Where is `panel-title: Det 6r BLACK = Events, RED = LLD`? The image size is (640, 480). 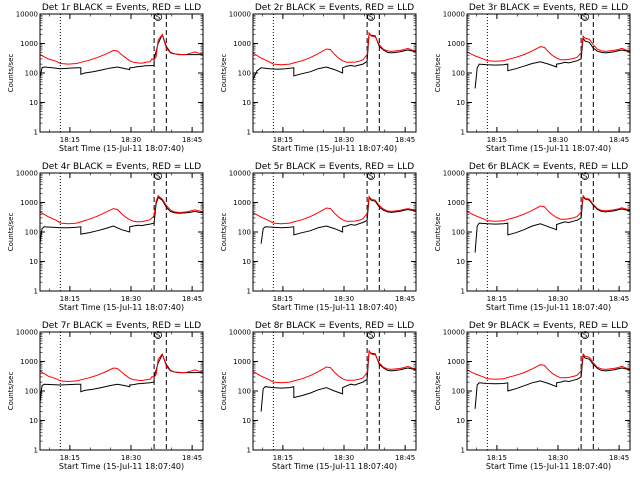 panel-title: Det 6r BLACK = Events, RED = LLD is located at coordinates (548, 167).